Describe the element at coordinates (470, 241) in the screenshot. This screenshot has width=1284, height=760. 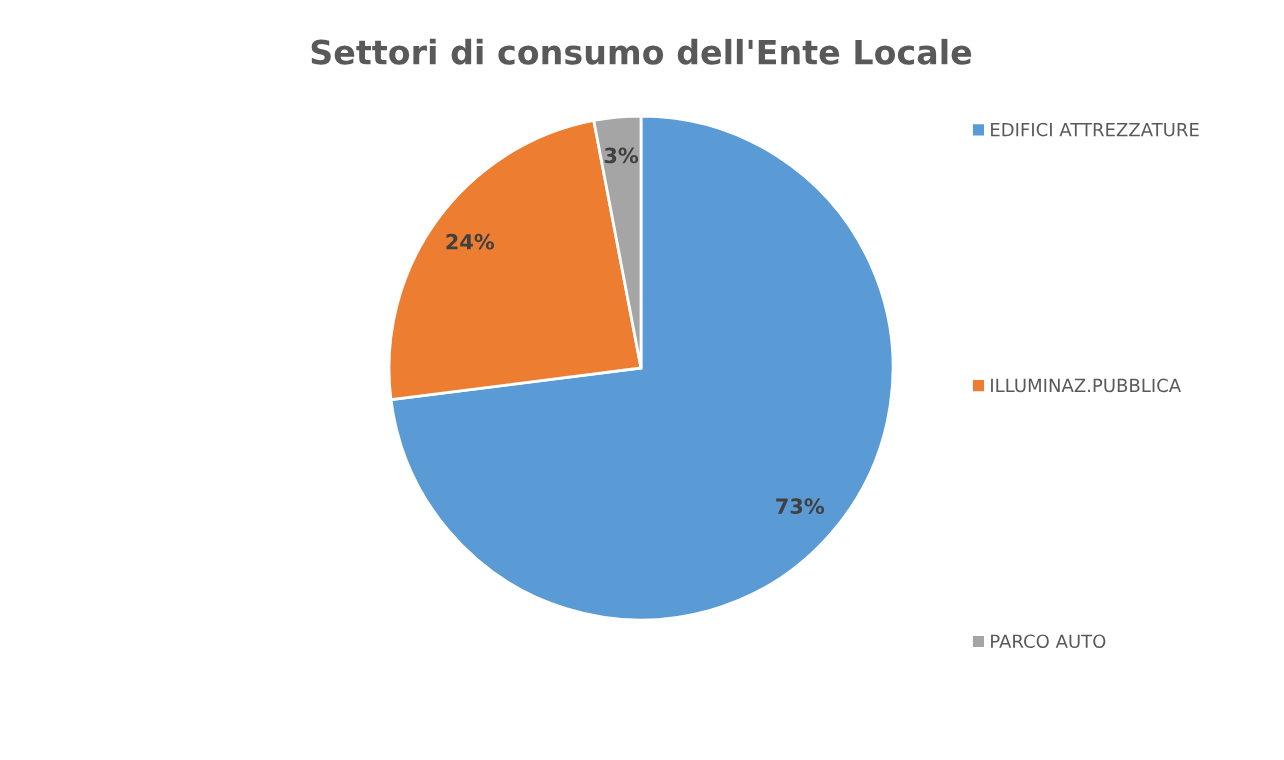
I see `data-label: 24%` at that location.